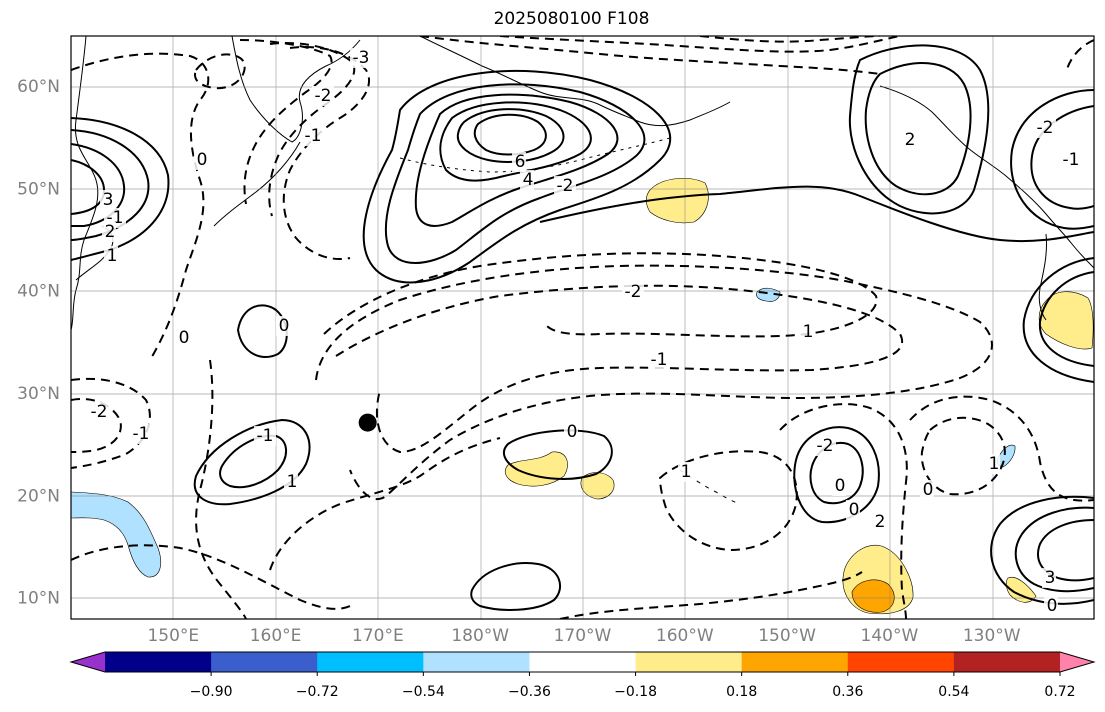 This screenshot has height=712, width=1105. I want to click on longitude-label: 180°W, so click(480, 636).